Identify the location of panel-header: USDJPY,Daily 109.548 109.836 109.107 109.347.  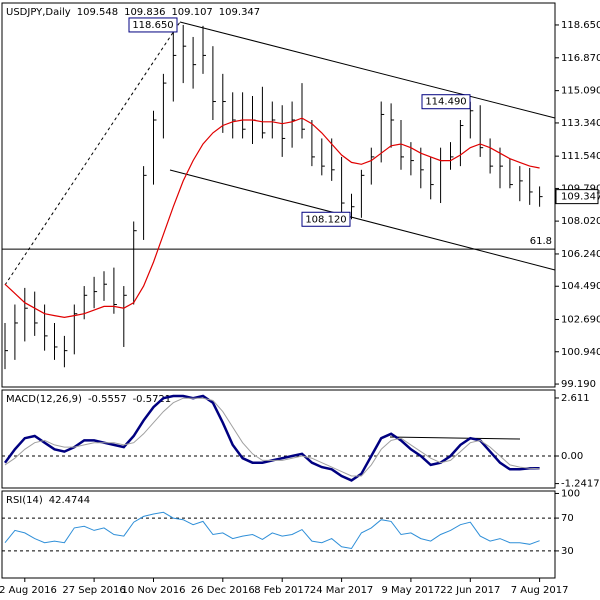
(133, 12).